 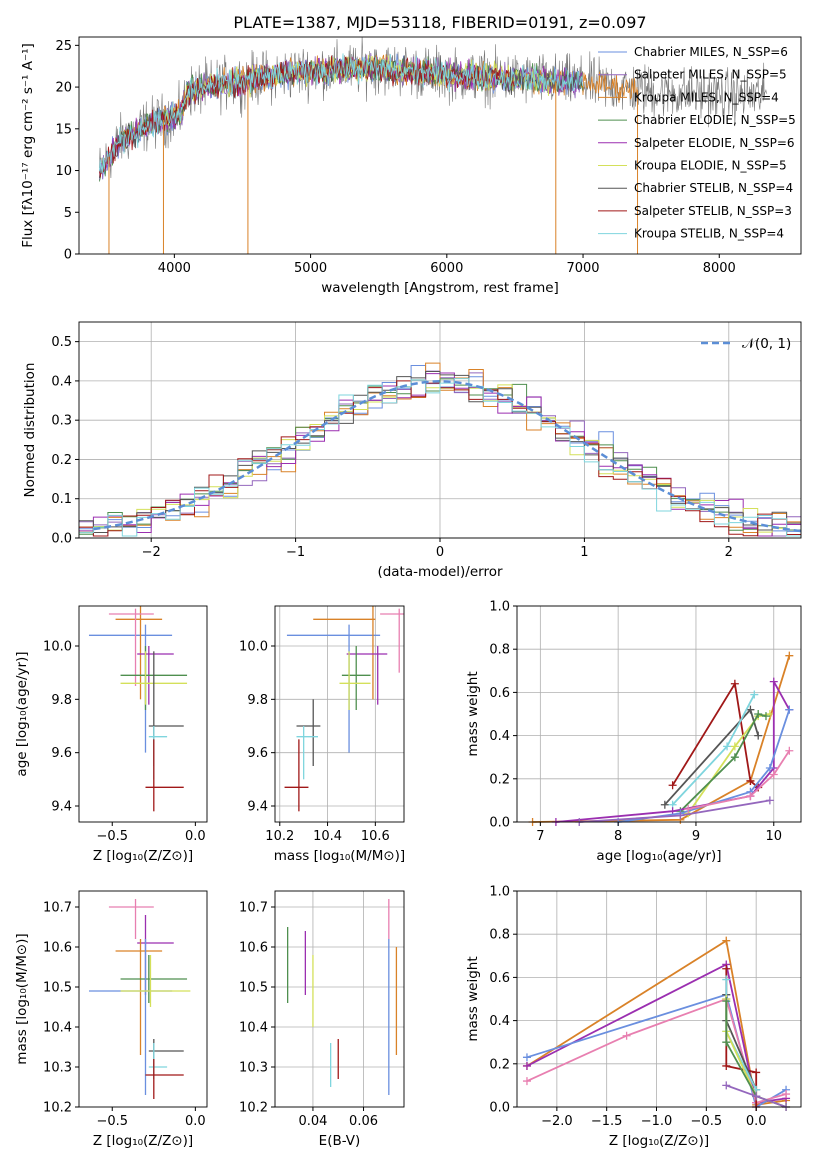 I want to click on y-tick-label: 0.3, so click(x=61, y=421).